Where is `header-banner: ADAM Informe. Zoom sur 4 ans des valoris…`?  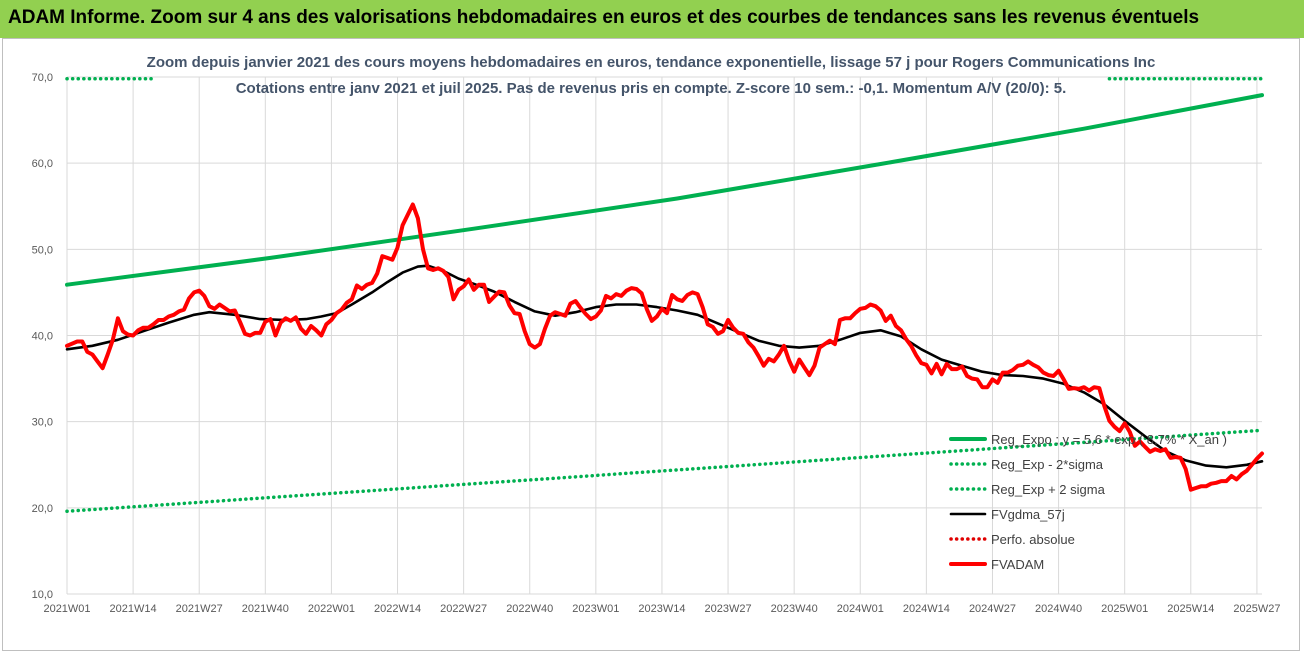
header-banner: ADAM Informe. Zoom sur 4 ans des valoris… is located at coordinates (652, 19).